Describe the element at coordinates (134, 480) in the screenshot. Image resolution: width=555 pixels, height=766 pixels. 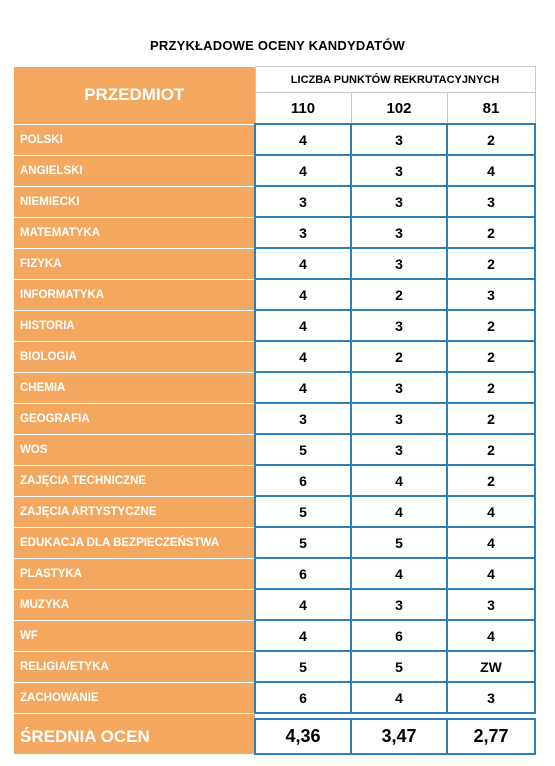
I see `subject-name: ZAJĘCIA TECHNICZNE` at that location.